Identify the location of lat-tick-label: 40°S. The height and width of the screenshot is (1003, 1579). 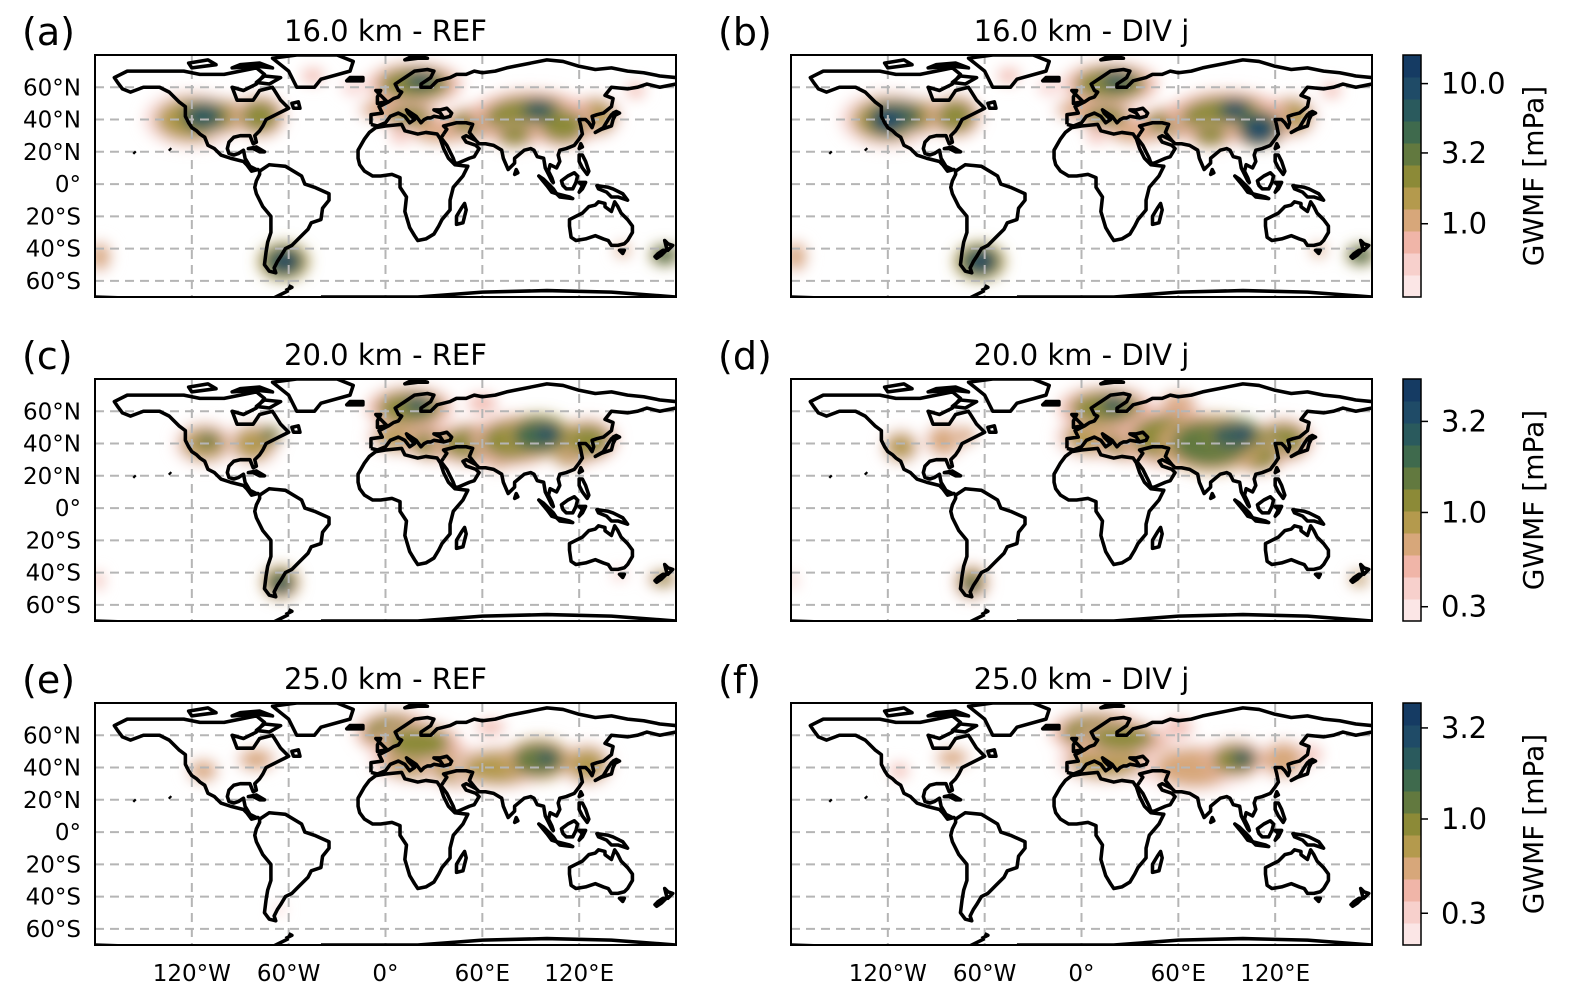
(53, 250).